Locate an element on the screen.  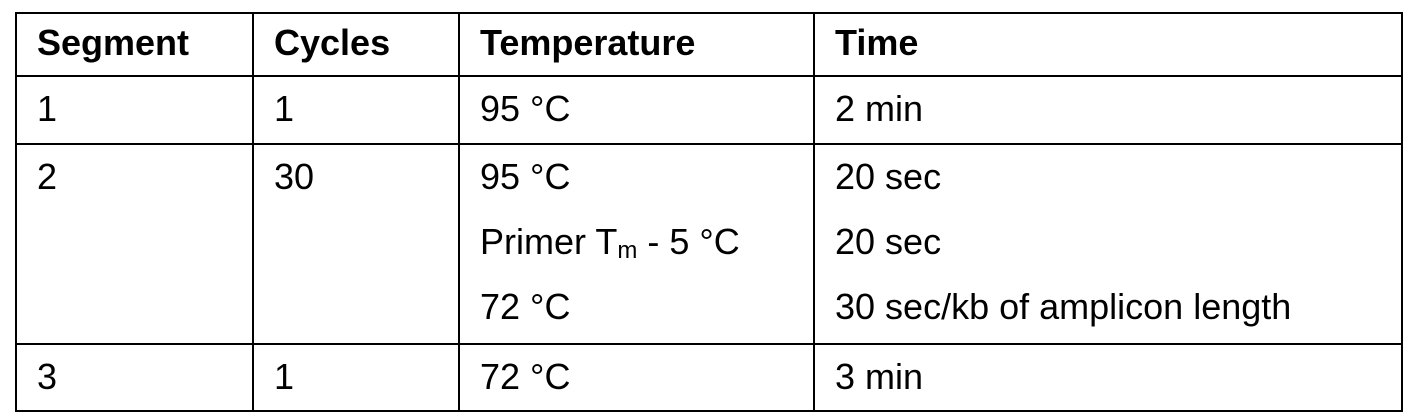
temperature-cell: 72 °C is located at coordinates (636, 377).